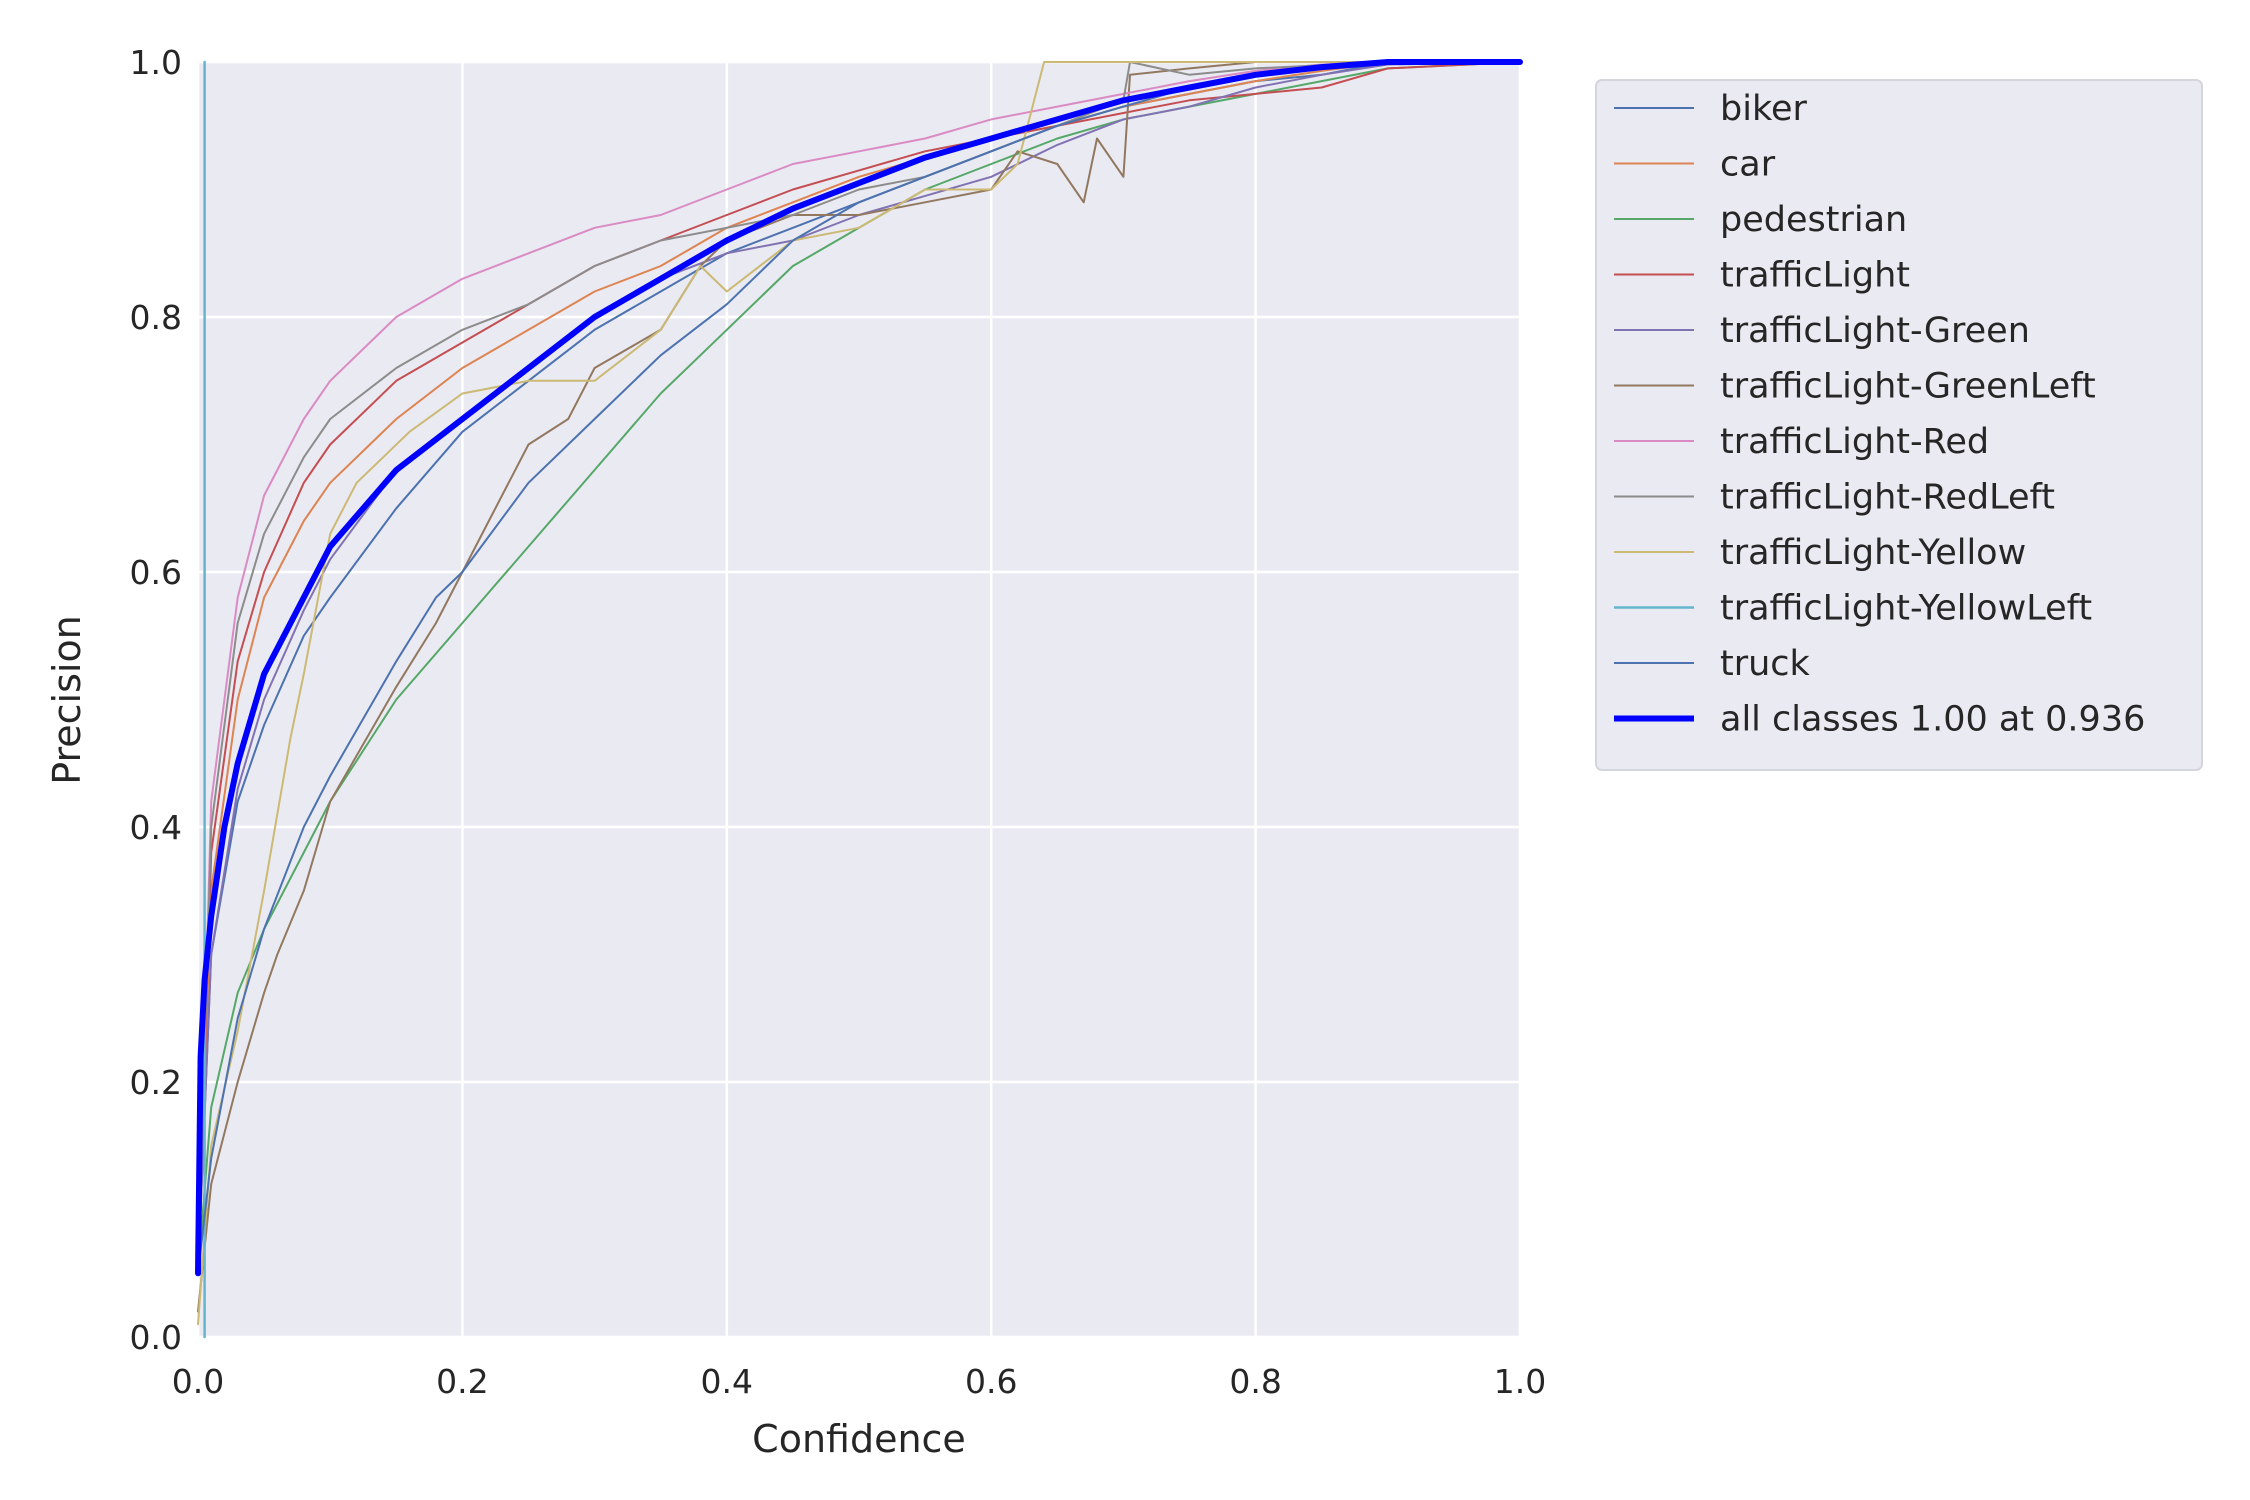 This screenshot has width=2250, height=1500. I want to click on y-tick-label: 0.6, so click(156, 572).